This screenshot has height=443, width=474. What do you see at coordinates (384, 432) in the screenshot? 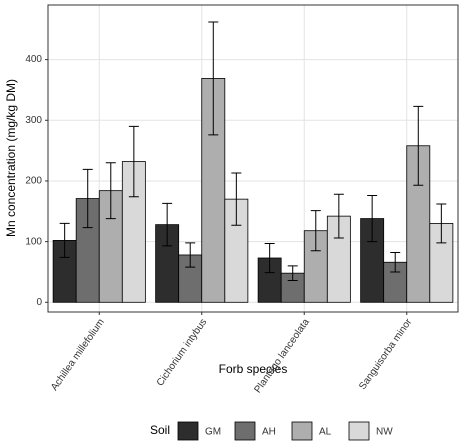
I see `legend-label: NW` at bounding box center [384, 432].